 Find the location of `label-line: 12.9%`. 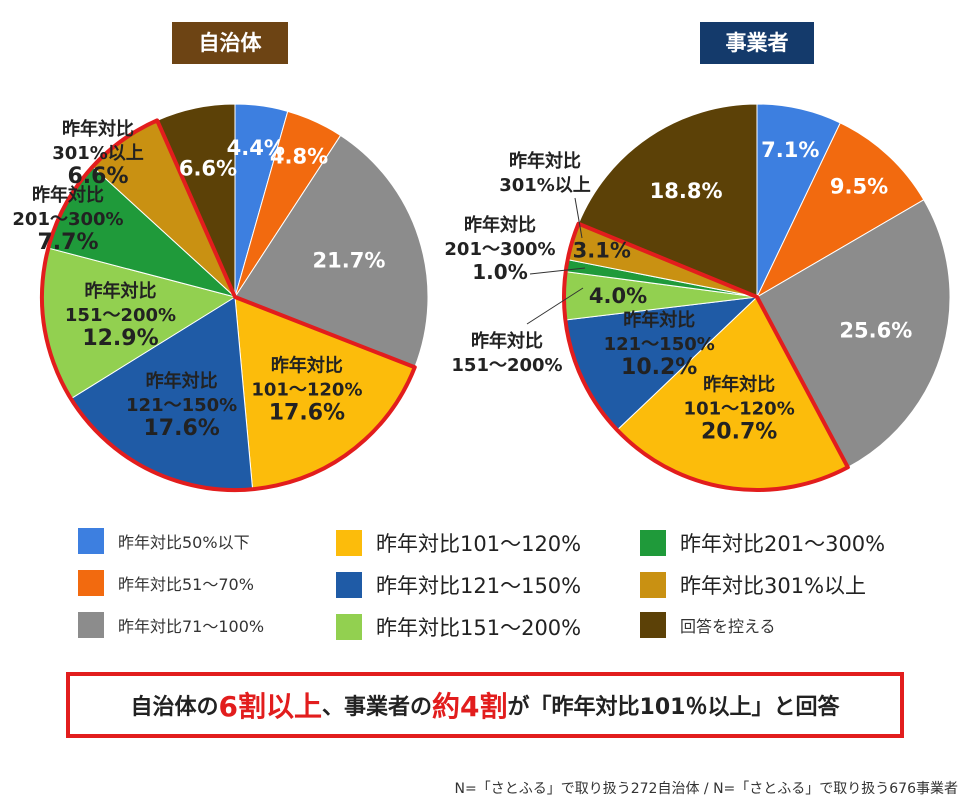

label-line: 12.9% is located at coordinates (120, 338).